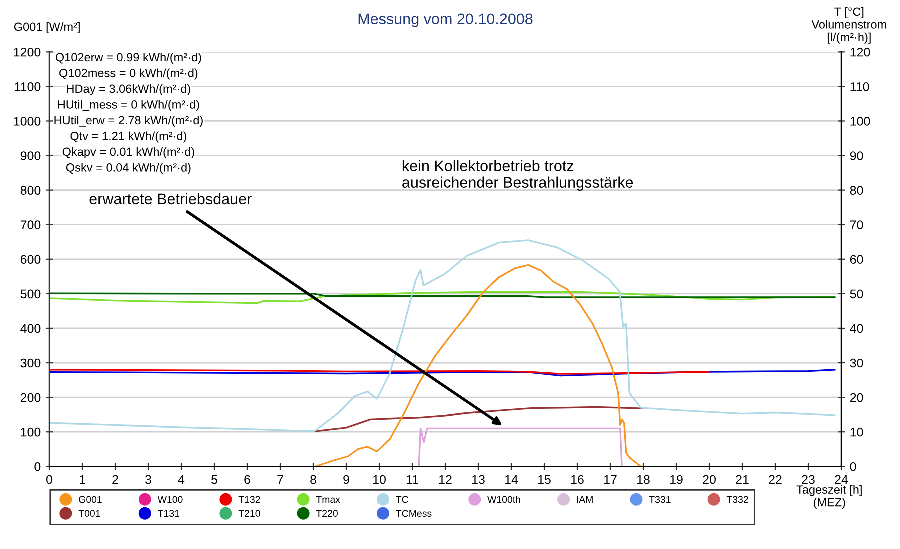 The width and height of the screenshot is (900, 549). I want to click on y2-tick-label: 110, so click(860, 87).